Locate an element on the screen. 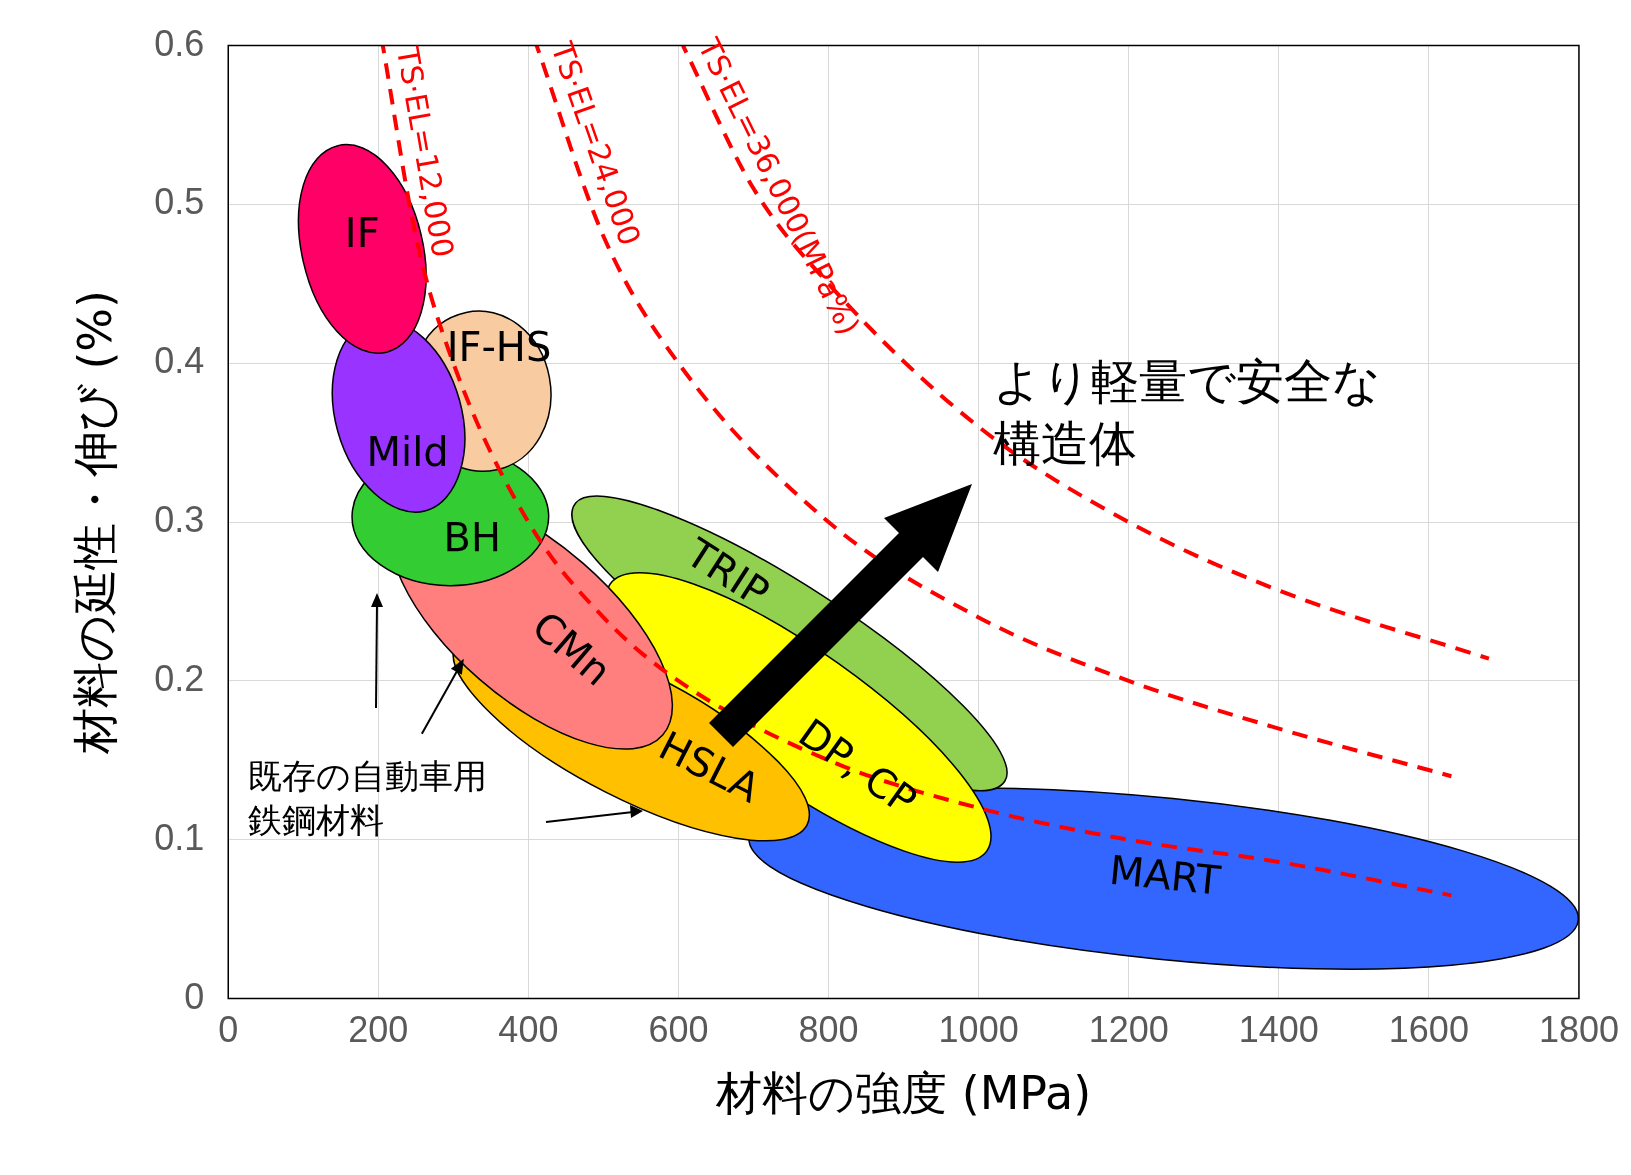 The height and width of the screenshot is (1175, 1631). annotation: より軽量で安全な構造体 is located at coordinates (1187, 413).